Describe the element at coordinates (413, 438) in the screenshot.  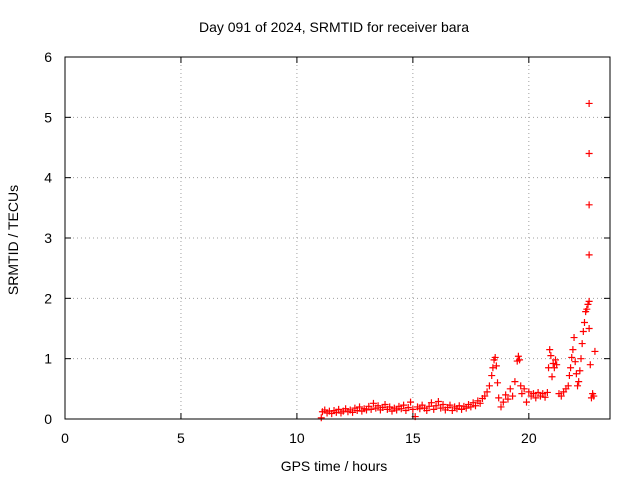
I see `x-tick-label: 15` at that location.